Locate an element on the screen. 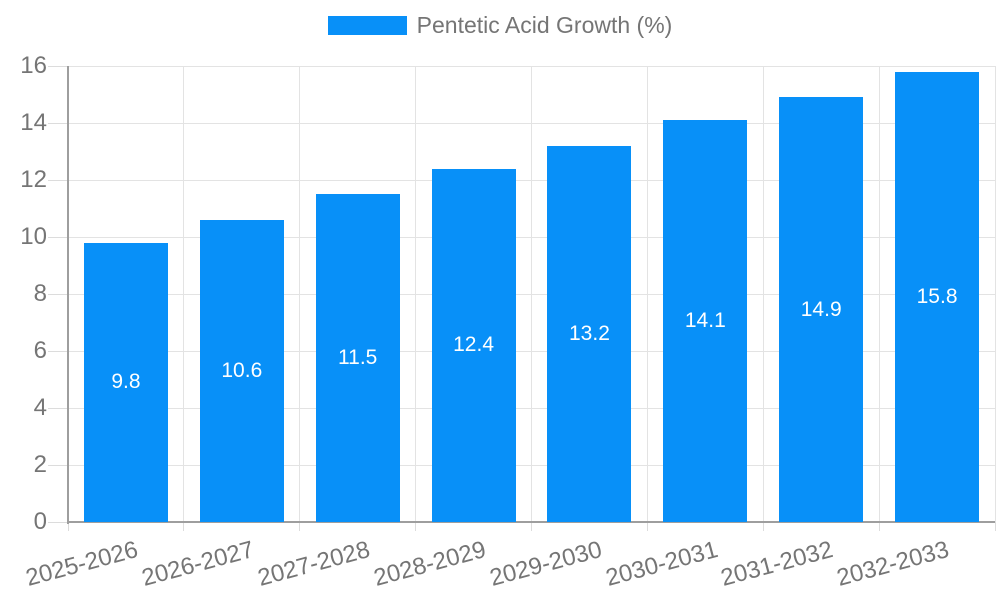 The width and height of the screenshot is (1000, 600). bar: 15.8 is located at coordinates (937, 296).